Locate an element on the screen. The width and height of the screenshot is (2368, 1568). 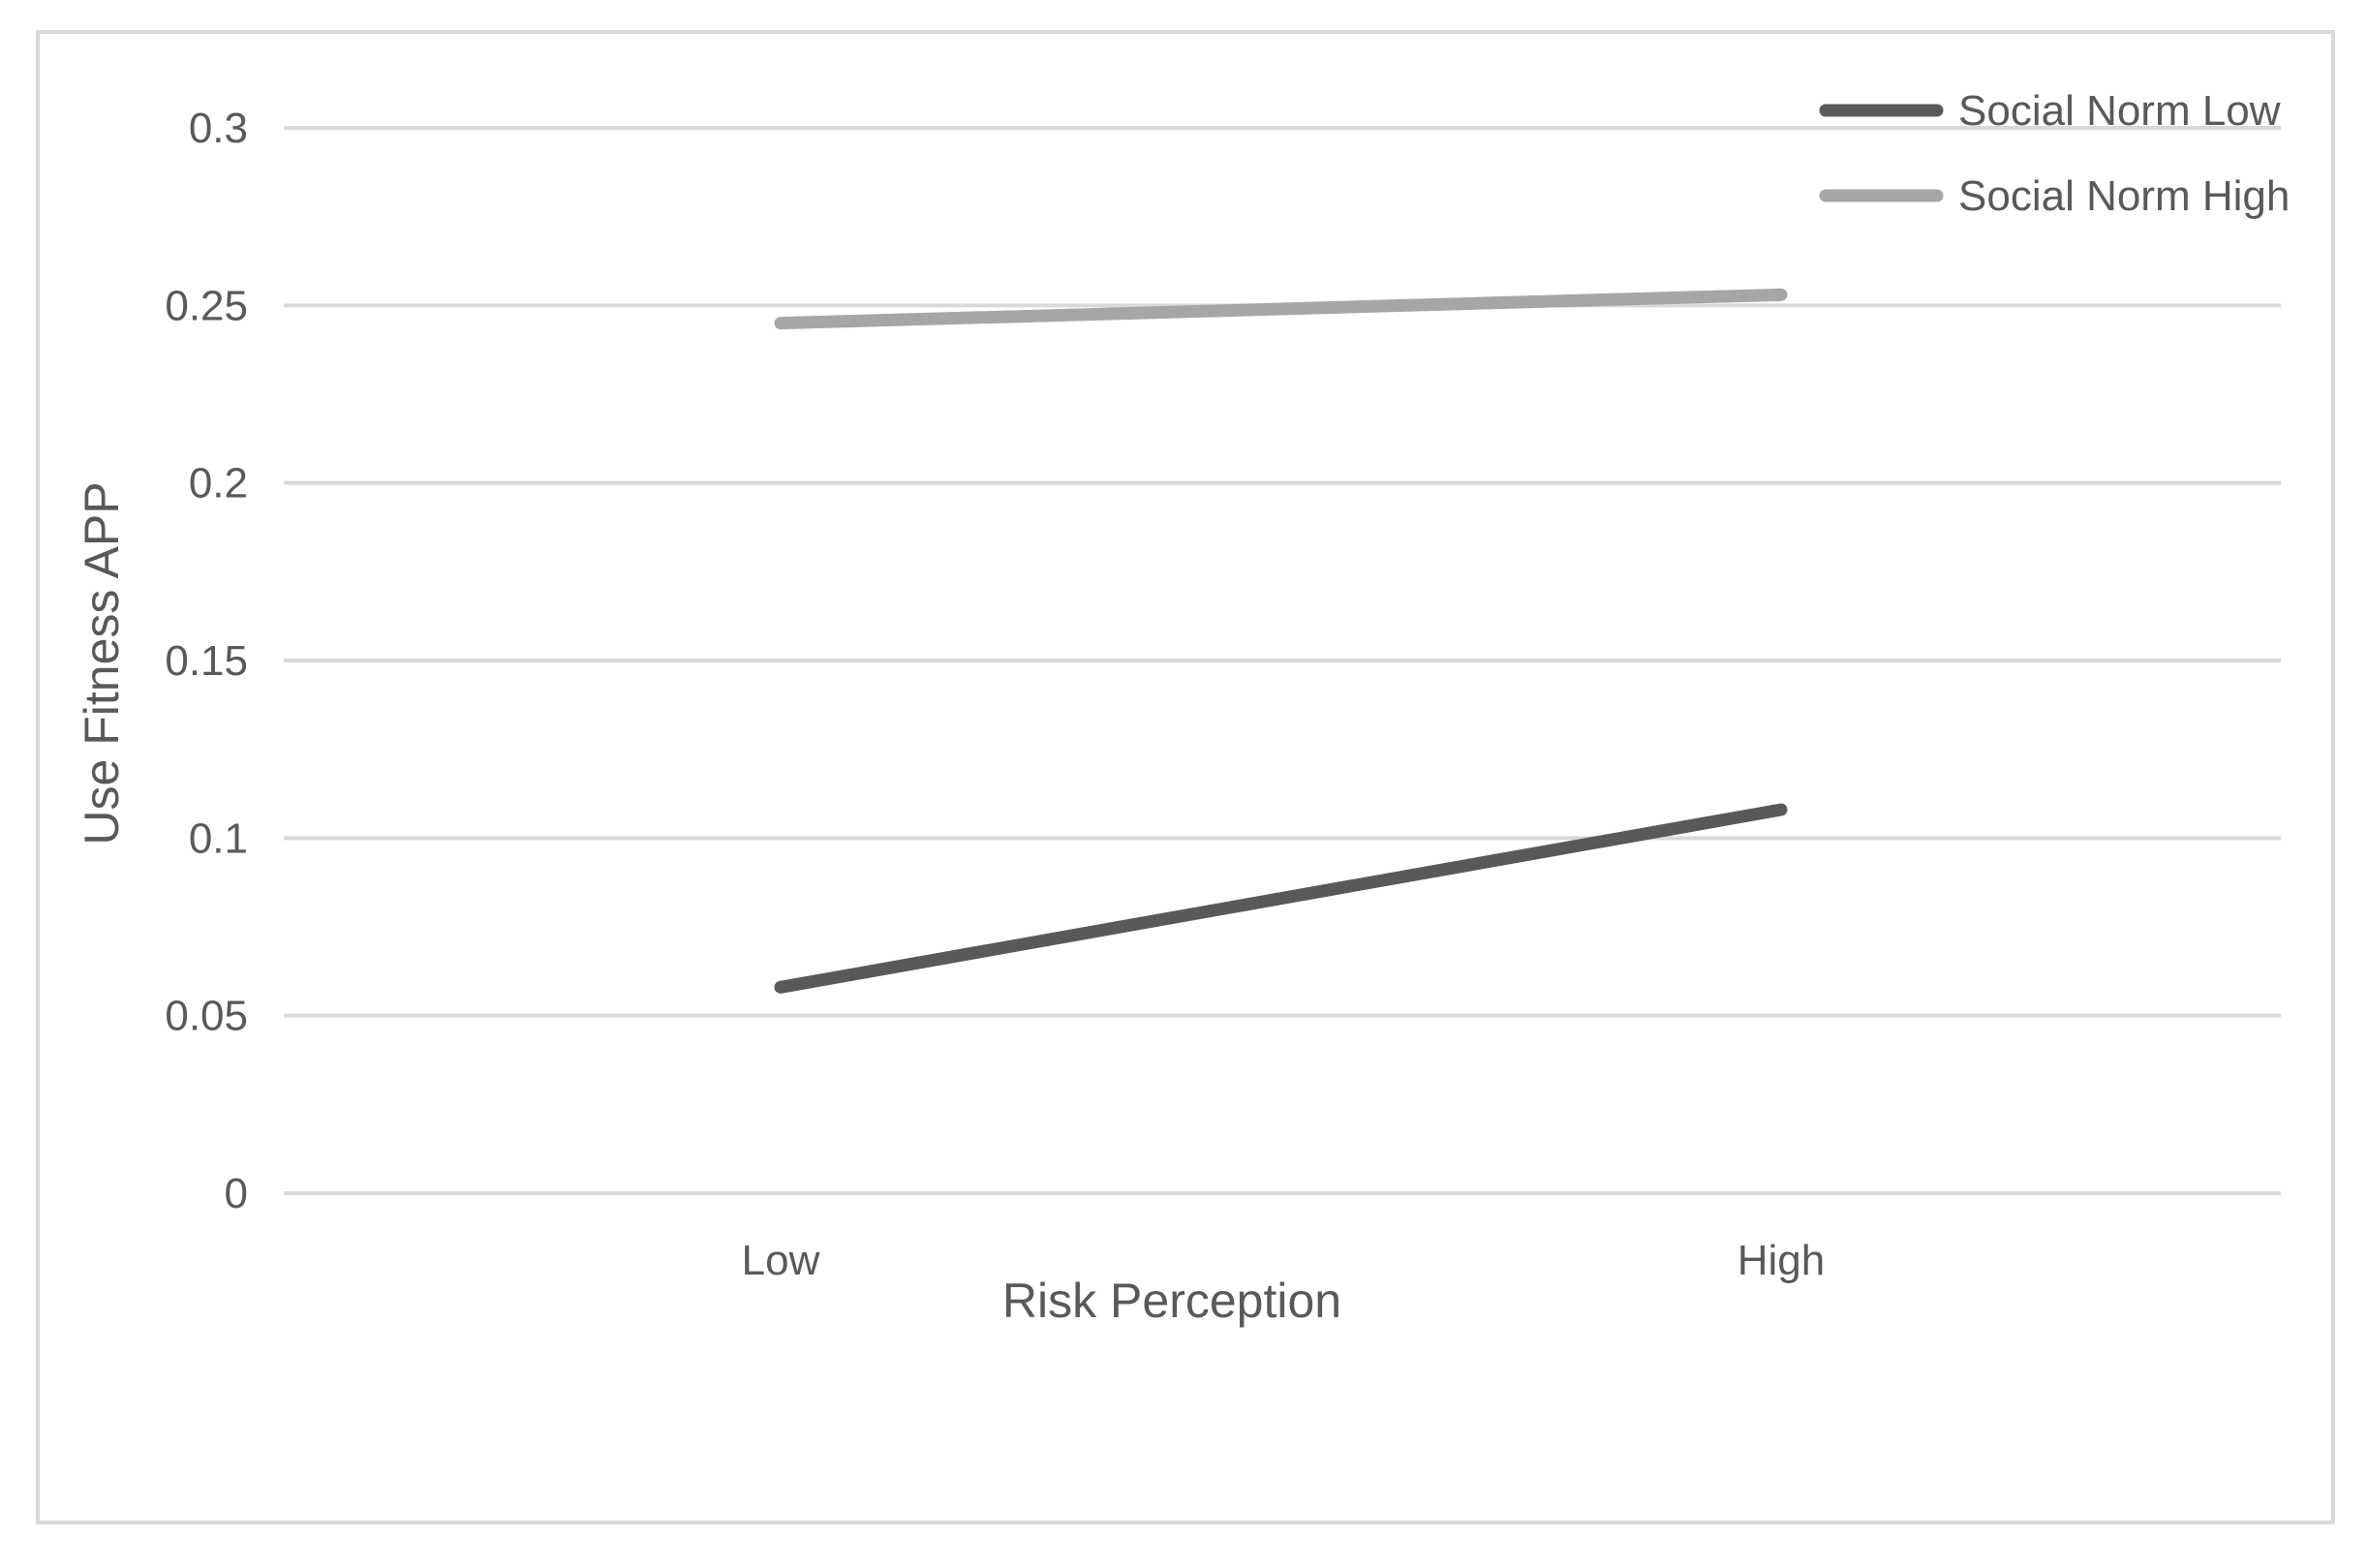
y-axis-title: Use Fitness APP is located at coordinates (102, 663).